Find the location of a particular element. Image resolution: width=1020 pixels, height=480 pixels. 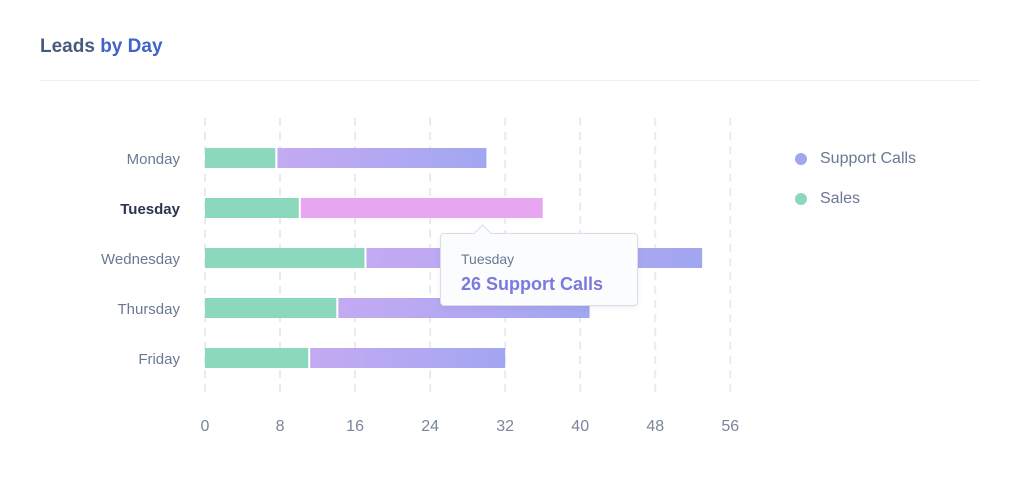

chart-title: Leads by Day is located at coordinates (101, 47).